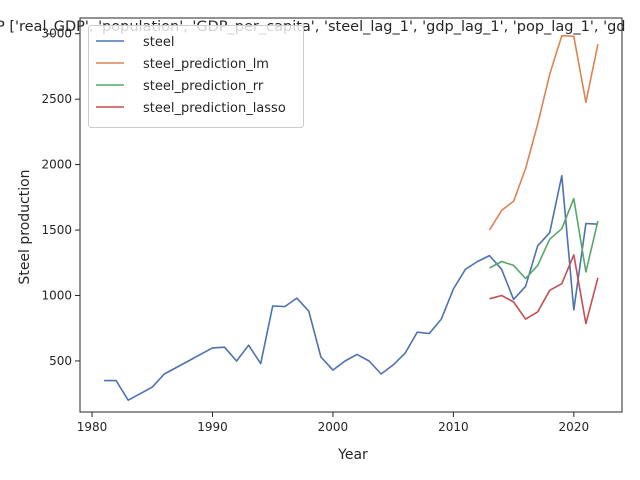 The width and height of the screenshot is (640, 480). Describe the element at coordinates (56, 99) in the screenshot. I see `y-tick-label: 2500` at that location.